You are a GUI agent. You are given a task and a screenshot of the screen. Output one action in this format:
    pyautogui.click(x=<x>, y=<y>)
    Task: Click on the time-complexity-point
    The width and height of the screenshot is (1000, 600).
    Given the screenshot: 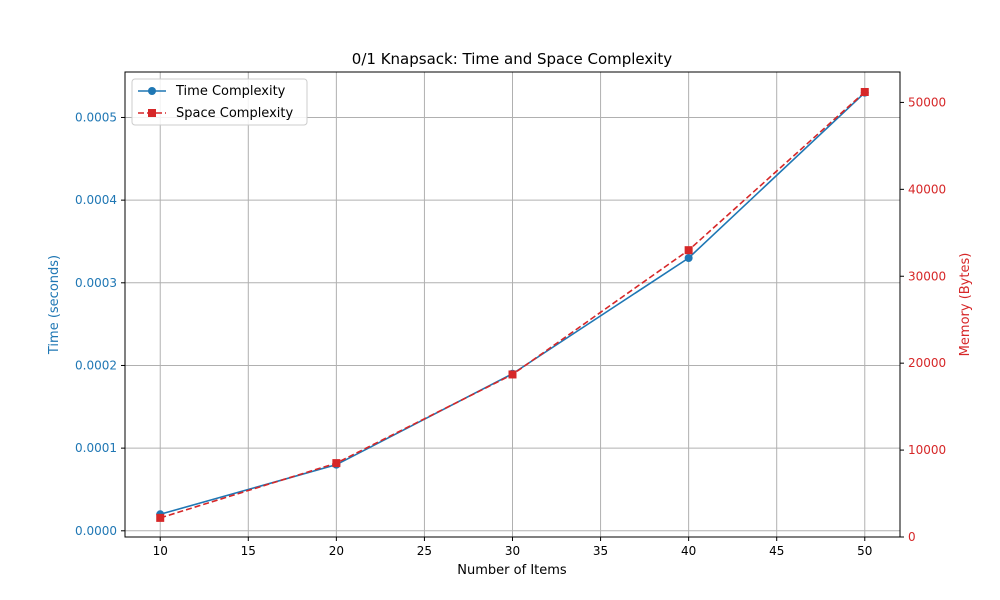 What is the action you would take?
    pyautogui.click(x=688, y=258)
    